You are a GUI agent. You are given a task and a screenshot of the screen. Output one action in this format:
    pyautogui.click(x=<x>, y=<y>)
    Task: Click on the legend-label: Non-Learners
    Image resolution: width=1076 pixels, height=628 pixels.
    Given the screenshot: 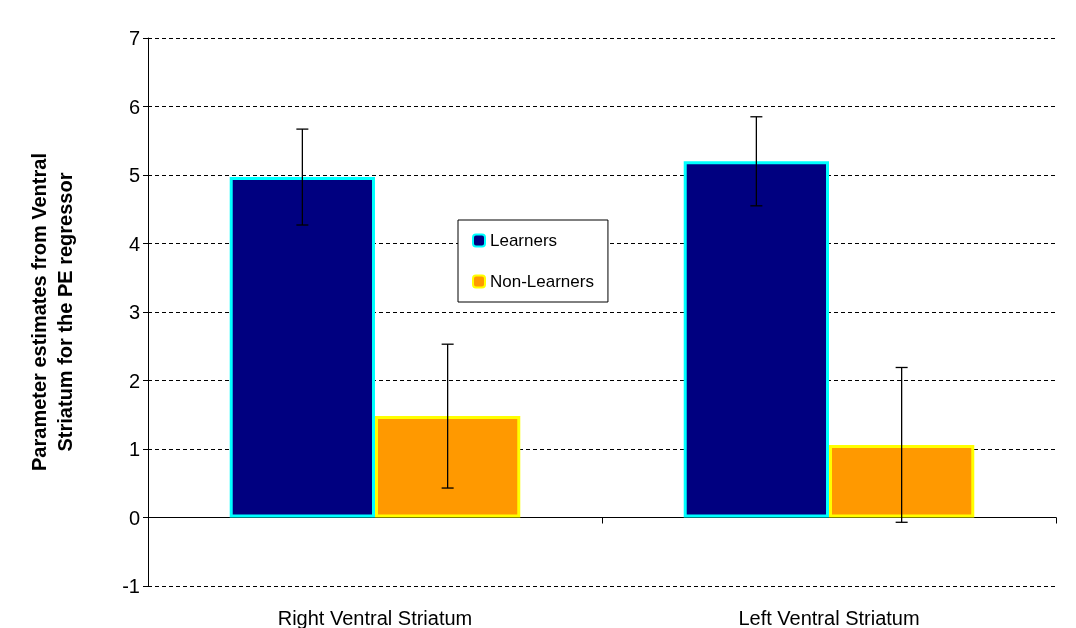 What is the action you would take?
    pyautogui.click(x=542, y=281)
    